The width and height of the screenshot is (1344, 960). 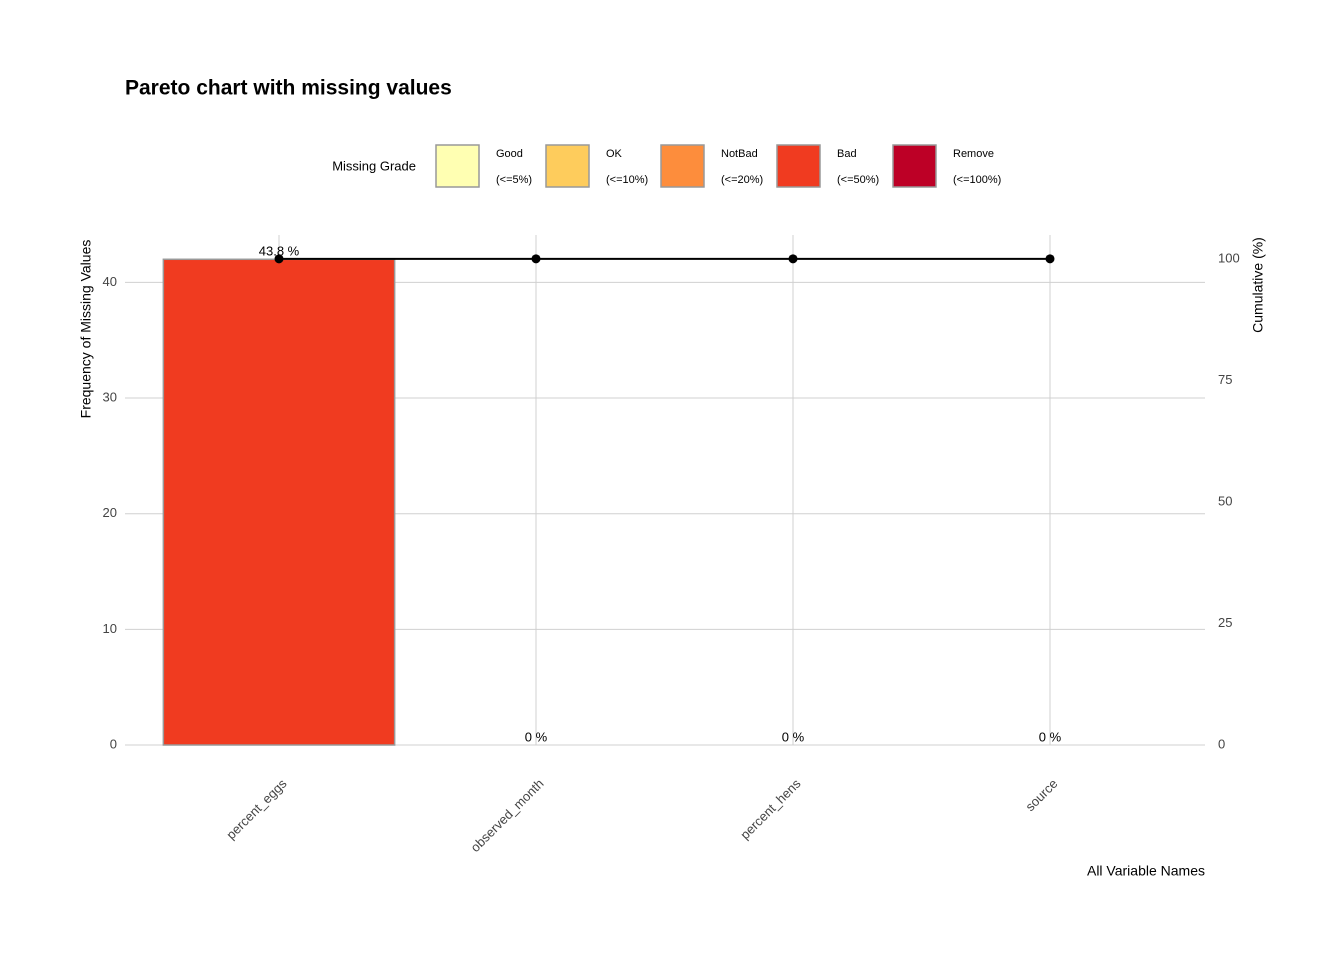 What do you see at coordinates (858, 180) in the screenshot?
I see `legend-range: (<=50%)` at bounding box center [858, 180].